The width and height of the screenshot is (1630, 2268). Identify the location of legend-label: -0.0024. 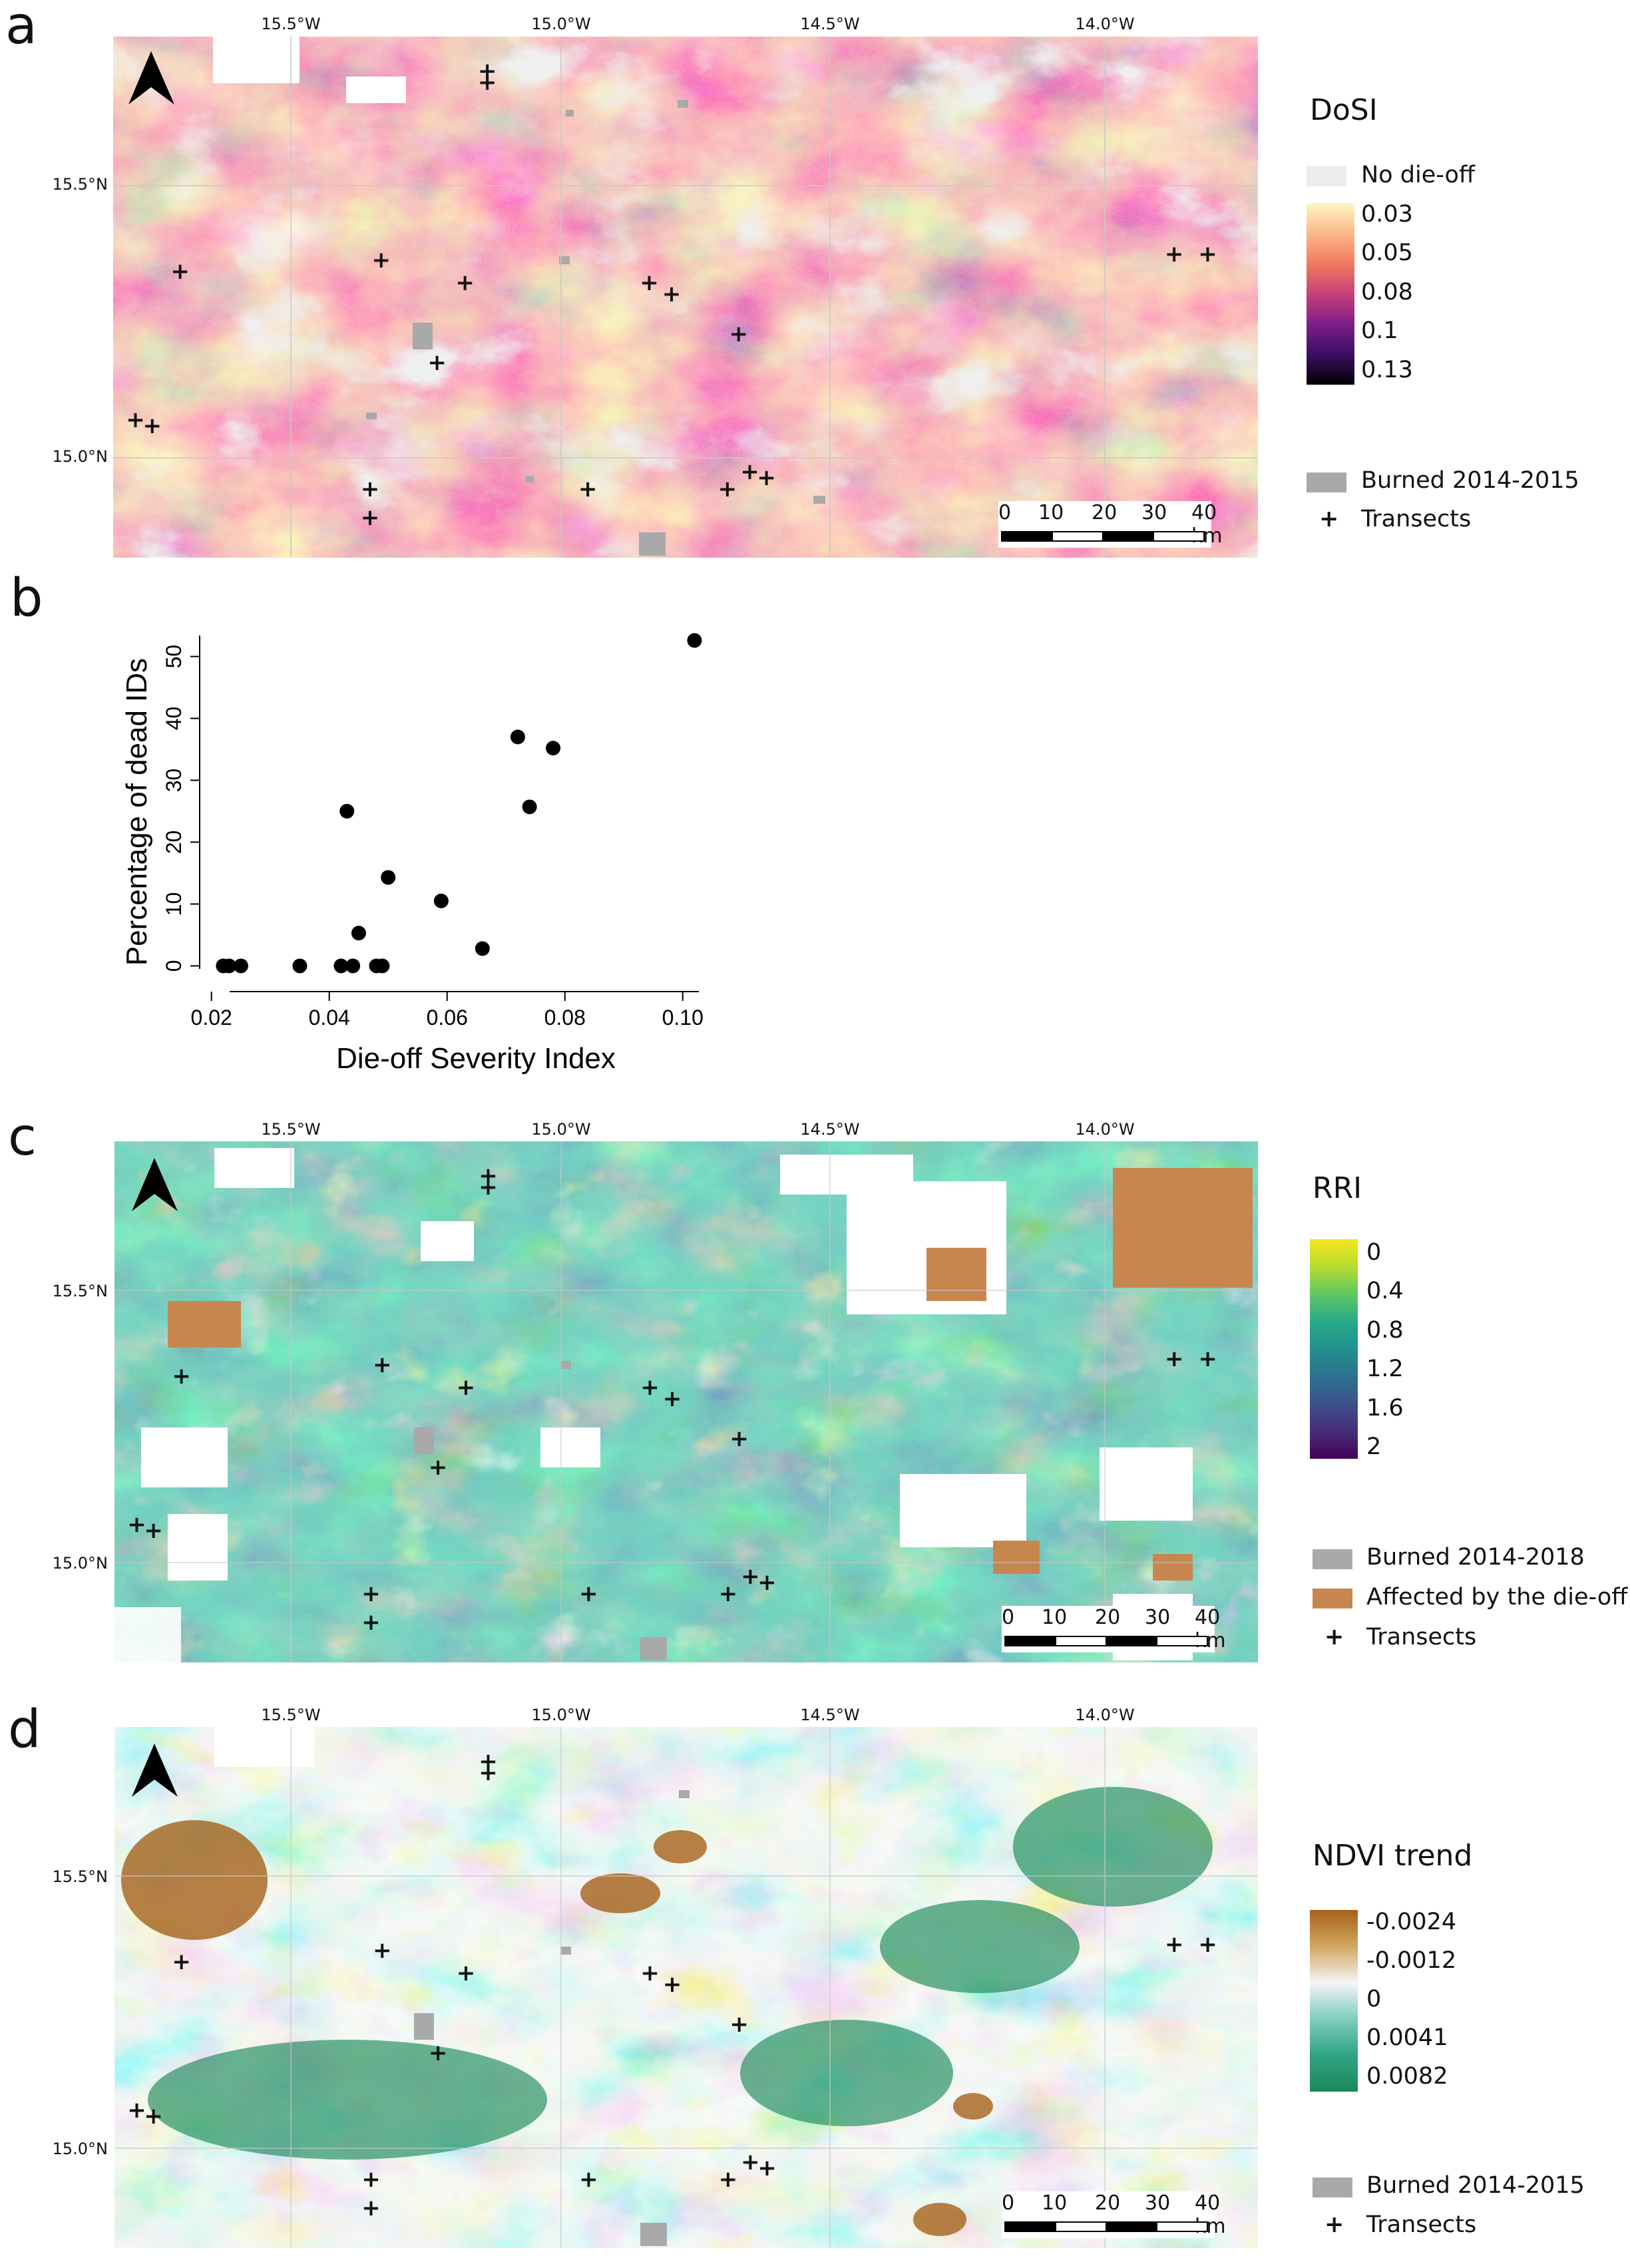
(1411, 1922).